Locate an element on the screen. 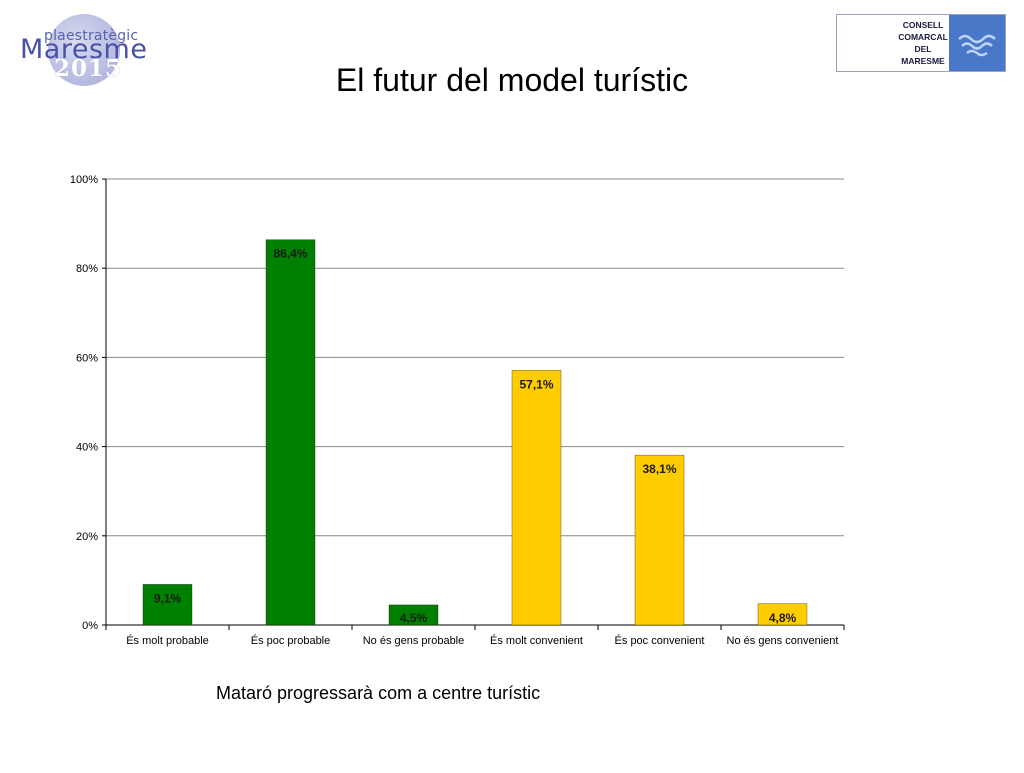 The image size is (1024, 773). data-label: 86,4% is located at coordinates (290, 254).